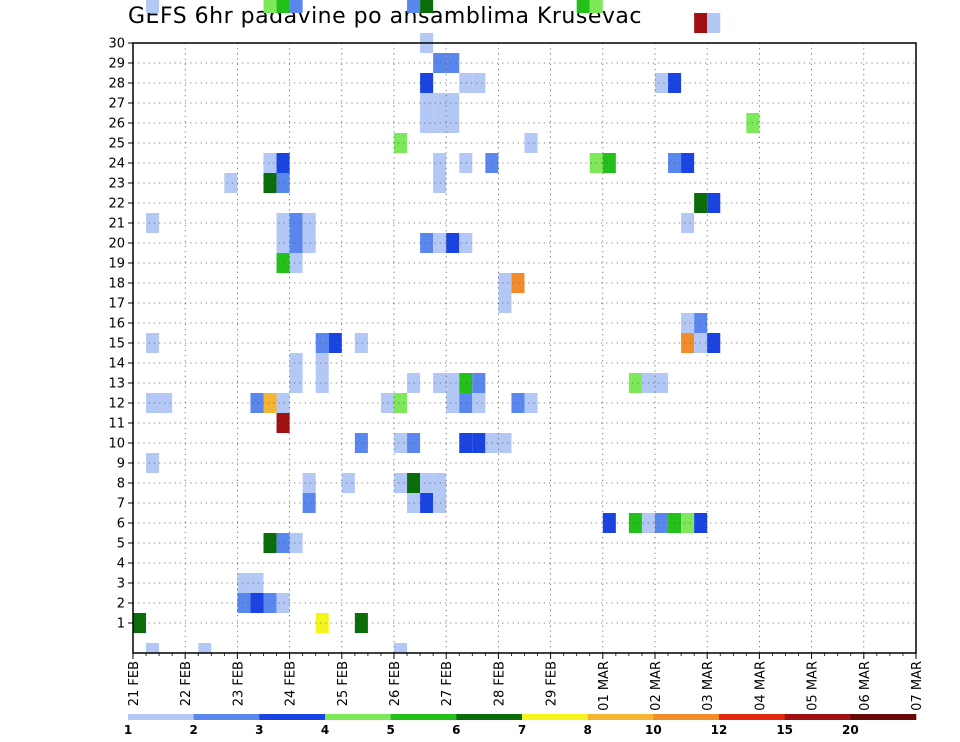 The width and height of the screenshot is (960, 742). I want to click on y-tick-label: 27, so click(116, 104).